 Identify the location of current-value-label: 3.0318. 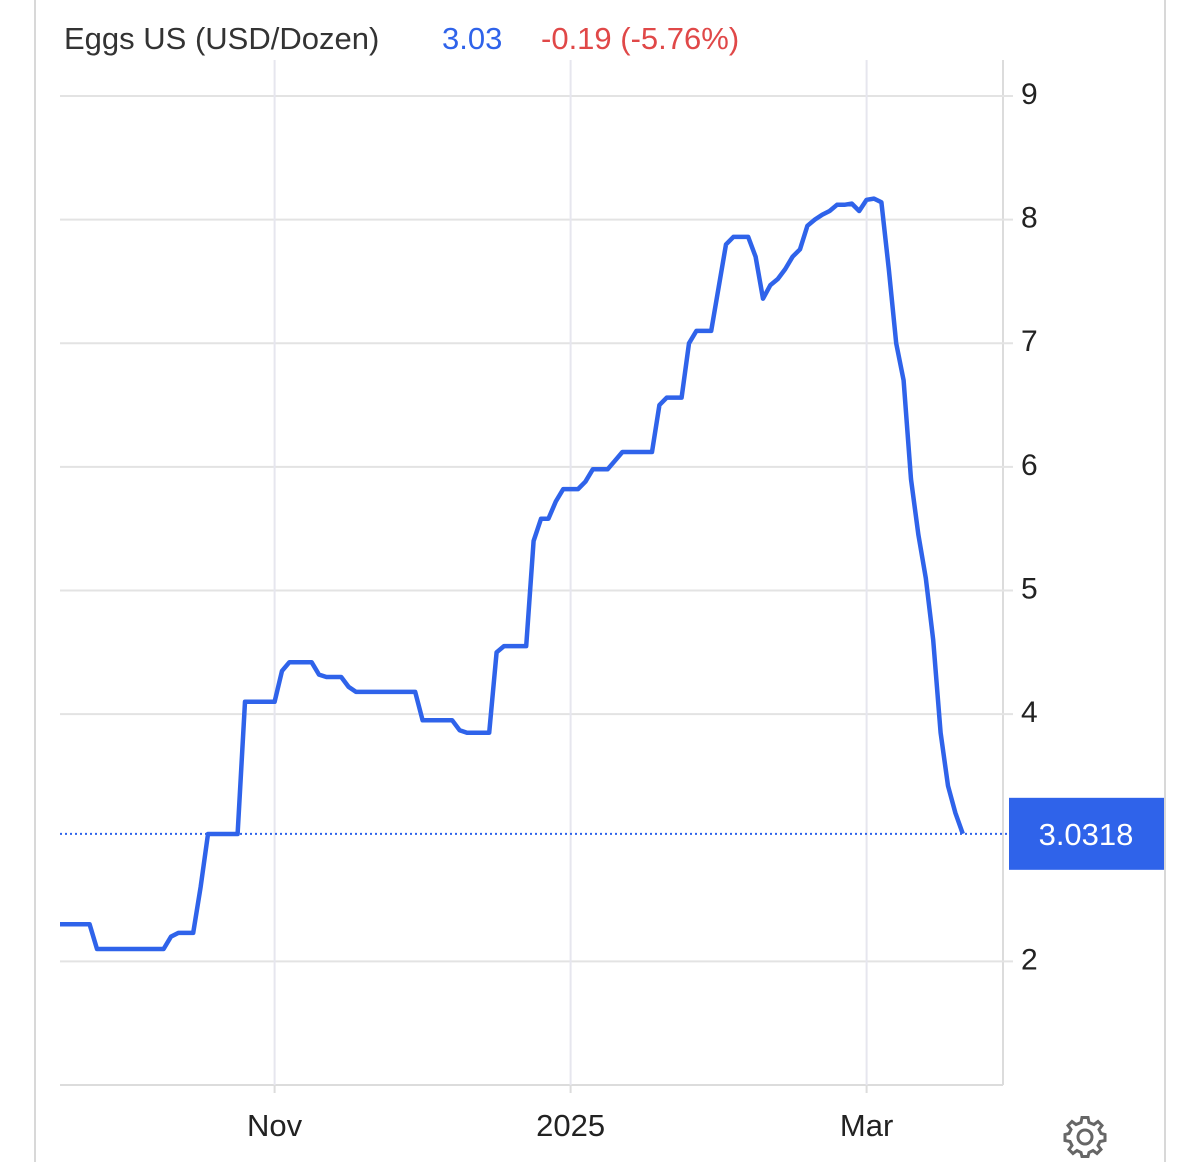
(1086, 834).